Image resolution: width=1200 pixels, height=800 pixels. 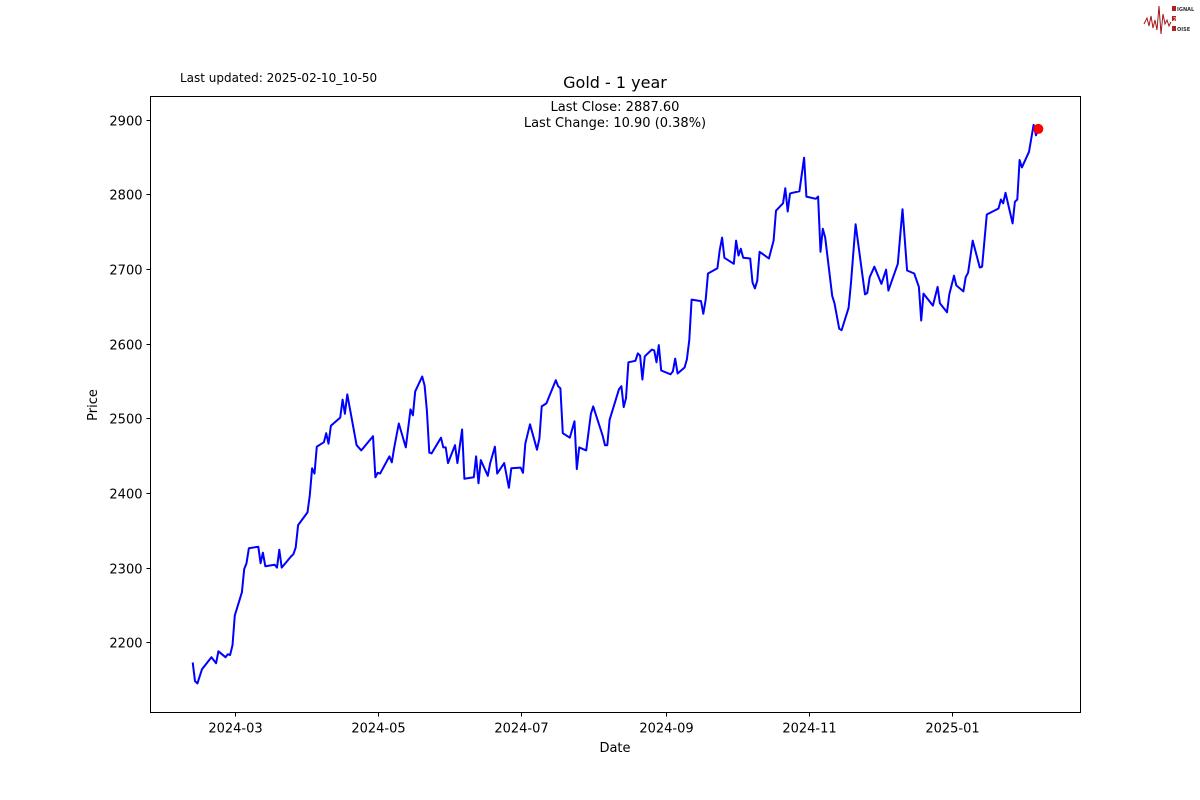 I want to click on signal-2-noise-logo: IGNAL 2 OISE, so click(x=1171, y=20).